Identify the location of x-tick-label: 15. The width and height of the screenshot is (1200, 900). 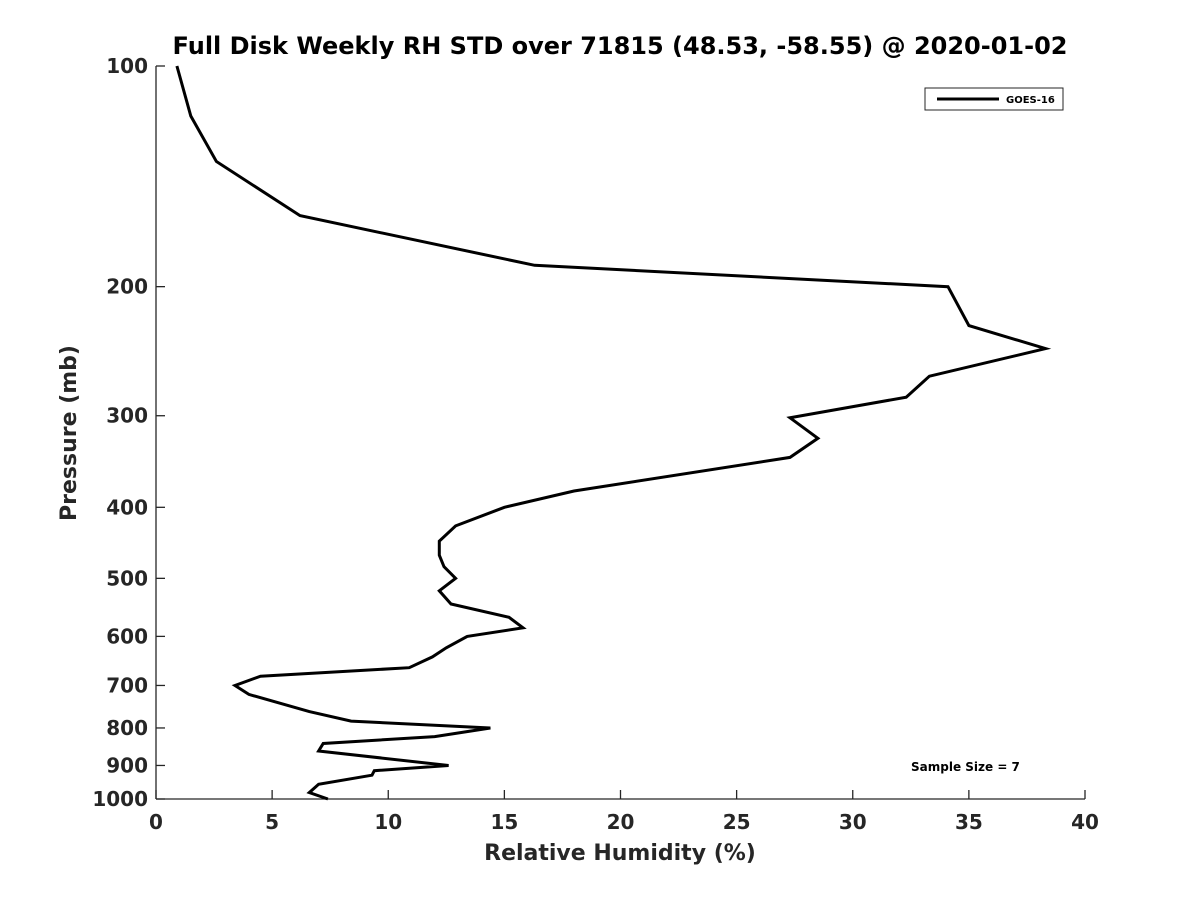
(504, 822).